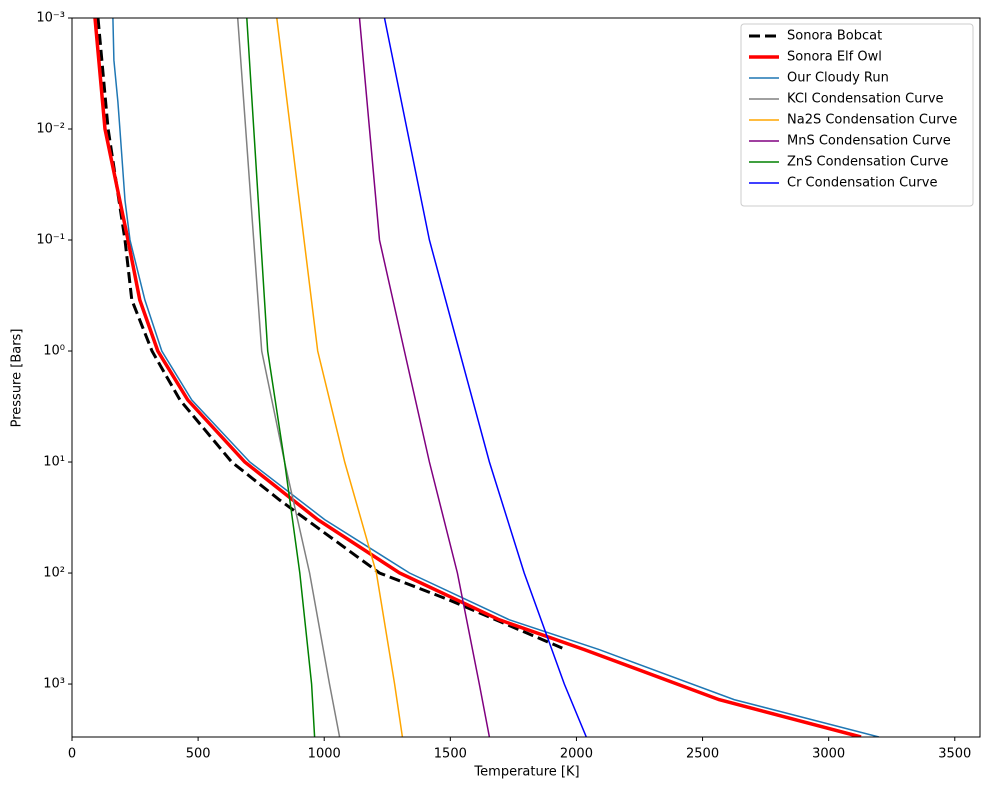 The width and height of the screenshot is (989, 790). Describe the element at coordinates (702, 754) in the screenshot. I see `x-tick-label: 2500` at that location.